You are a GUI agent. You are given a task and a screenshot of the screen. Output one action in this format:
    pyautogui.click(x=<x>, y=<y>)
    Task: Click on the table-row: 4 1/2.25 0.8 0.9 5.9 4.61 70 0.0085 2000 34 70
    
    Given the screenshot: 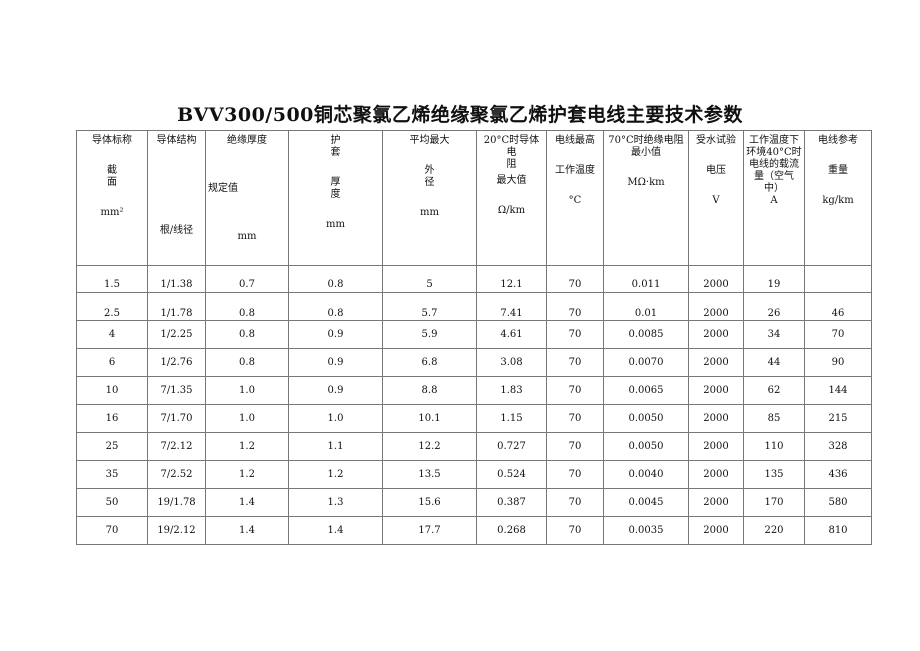 What is the action you would take?
    pyautogui.click(x=474, y=334)
    